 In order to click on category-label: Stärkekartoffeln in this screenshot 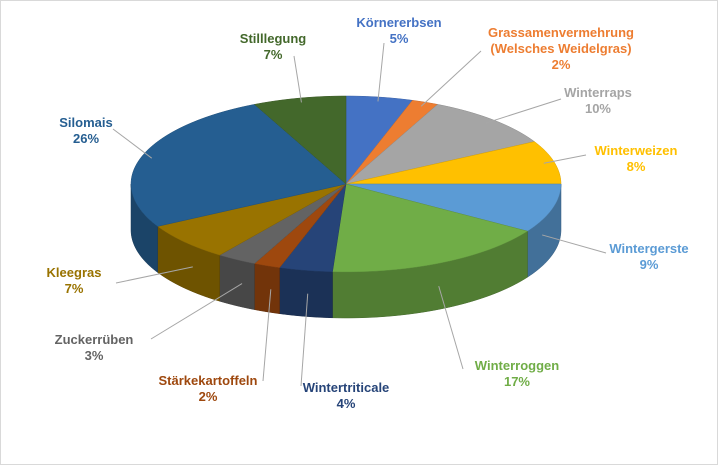, I will do `click(208, 380)`.